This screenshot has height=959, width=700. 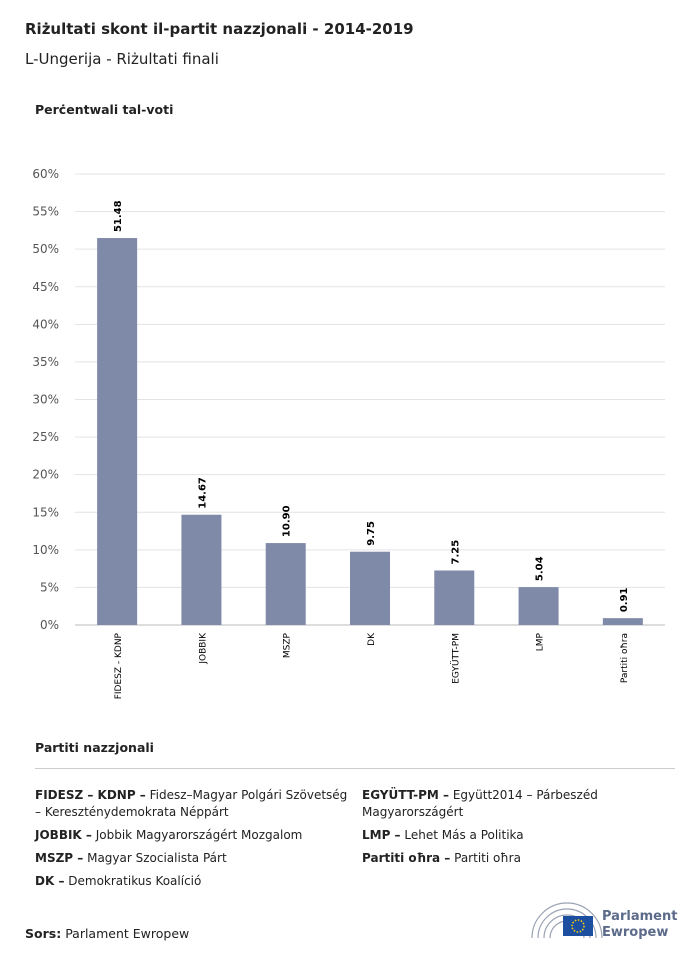 What do you see at coordinates (49, 587) in the screenshot?
I see `y-tick-label: 5%` at bounding box center [49, 587].